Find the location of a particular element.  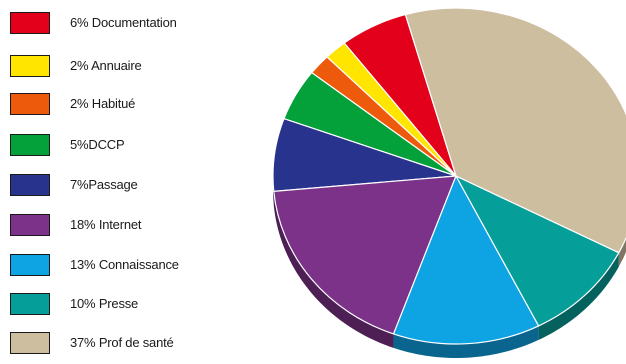

legend-label-passage: 7%Passage is located at coordinates (104, 184).